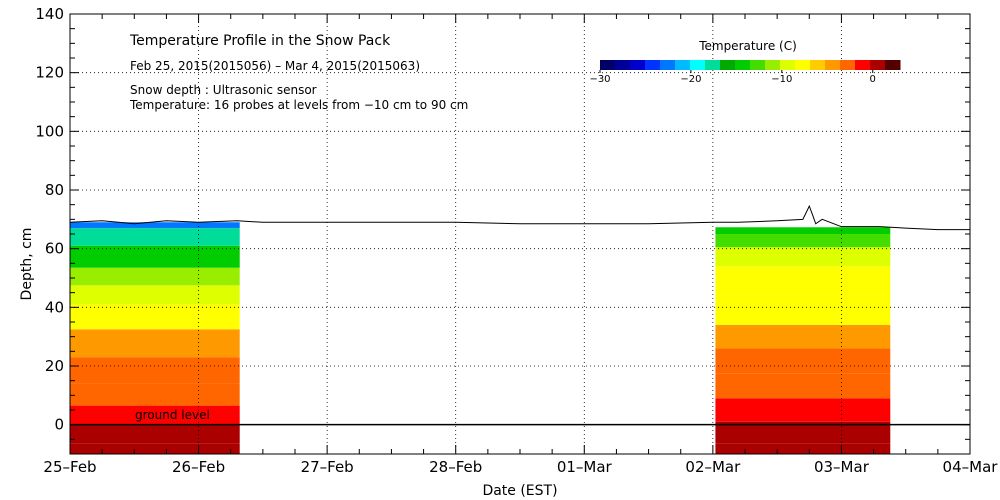 The width and height of the screenshot is (1000, 500). What do you see at coordinates (971, 467) in the screenshot?
I see `x-tick-label-8: 04–Mar` at bounding box center [971, 467].